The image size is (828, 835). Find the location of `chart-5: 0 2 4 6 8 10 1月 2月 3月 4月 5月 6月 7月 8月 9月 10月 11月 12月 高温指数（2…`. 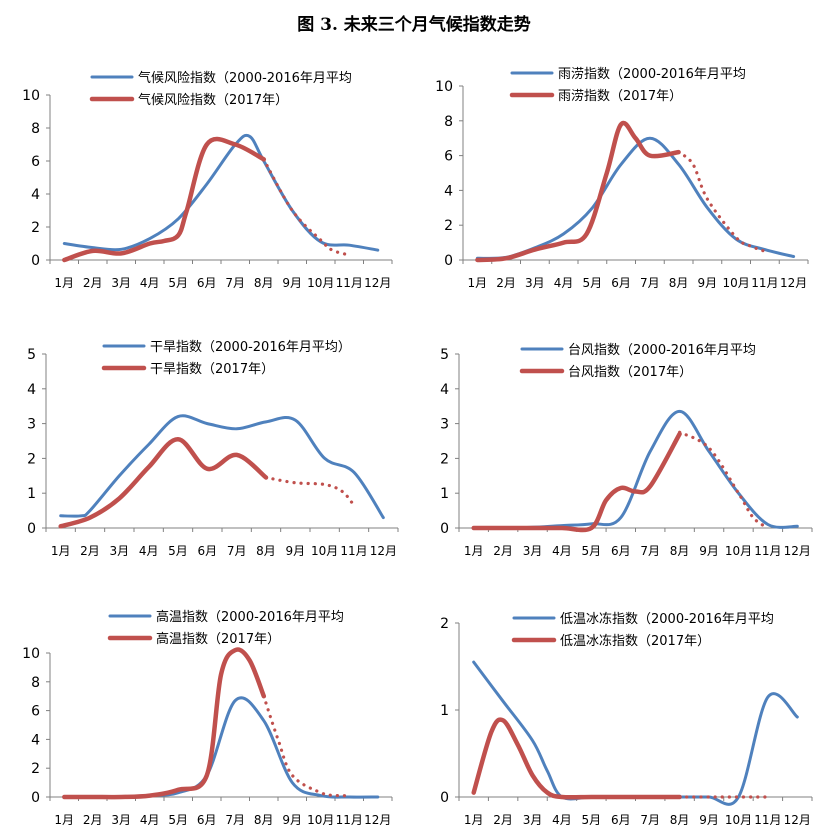

chart-5: 0 2 4 6 8 10 1月 2月 3月 4月 5月 6月 7月 8月 9月 10月 11月 12月 高温指数（2… is located at coordinates (207, 718).